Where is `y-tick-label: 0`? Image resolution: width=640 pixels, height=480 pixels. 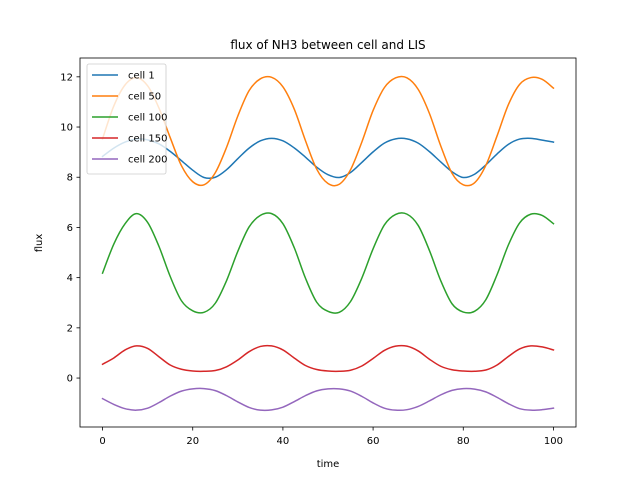
y-tick-label: 0 is located at coordinates (70, 379).